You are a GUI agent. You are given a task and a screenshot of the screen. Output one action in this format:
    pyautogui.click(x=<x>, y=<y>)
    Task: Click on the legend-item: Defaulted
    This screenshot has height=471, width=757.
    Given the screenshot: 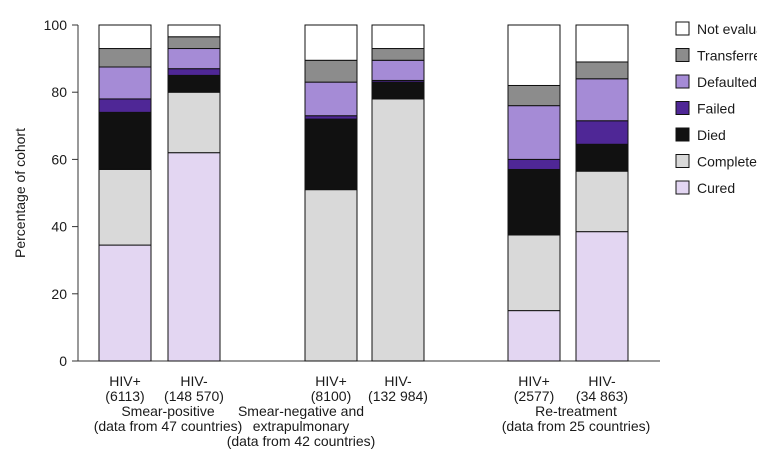 What is the action you would take?
    pyautogui.click(x=716, y=82)
    